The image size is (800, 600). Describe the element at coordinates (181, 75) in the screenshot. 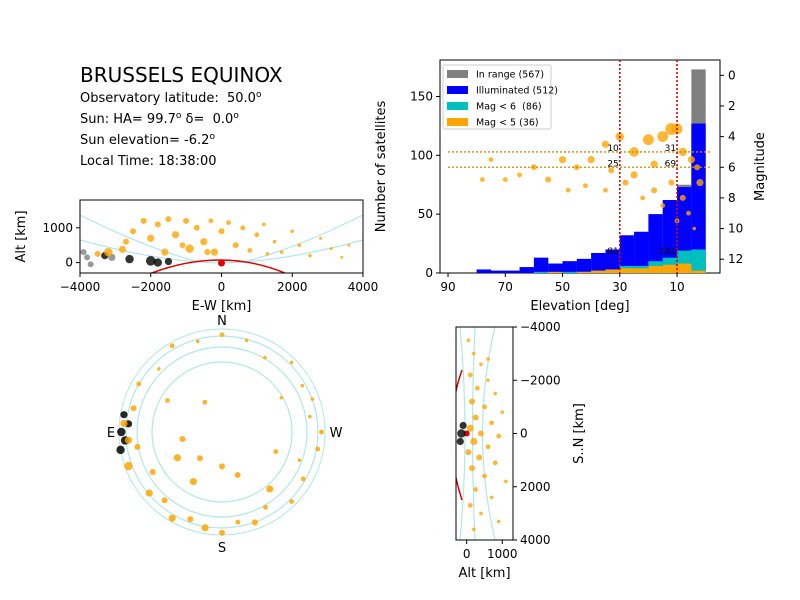

I see `title: BRUSSELS EQUINOX` at that location.